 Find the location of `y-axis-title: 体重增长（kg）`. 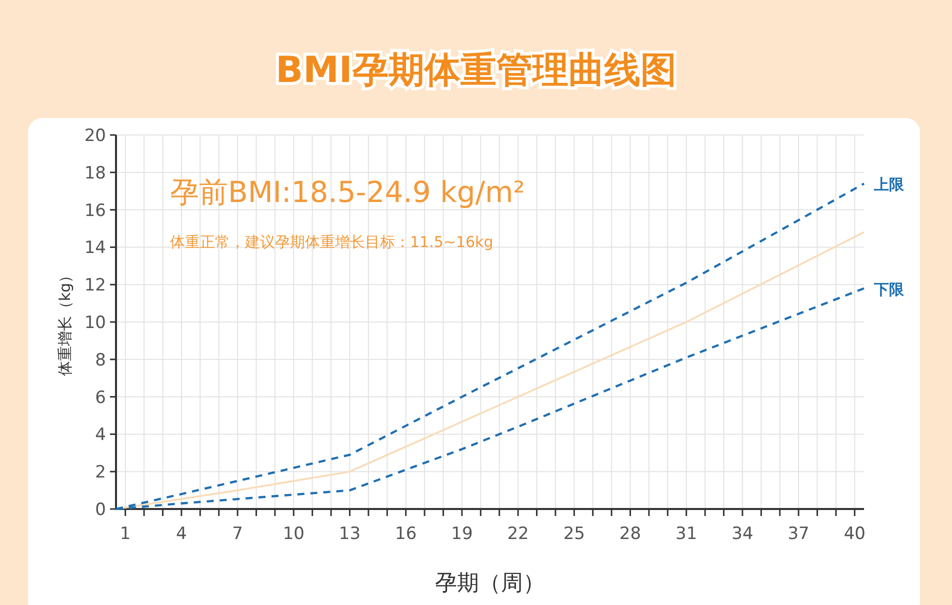

y-axis-title: 体重增长（kg） is located at coordinates (65, 322).